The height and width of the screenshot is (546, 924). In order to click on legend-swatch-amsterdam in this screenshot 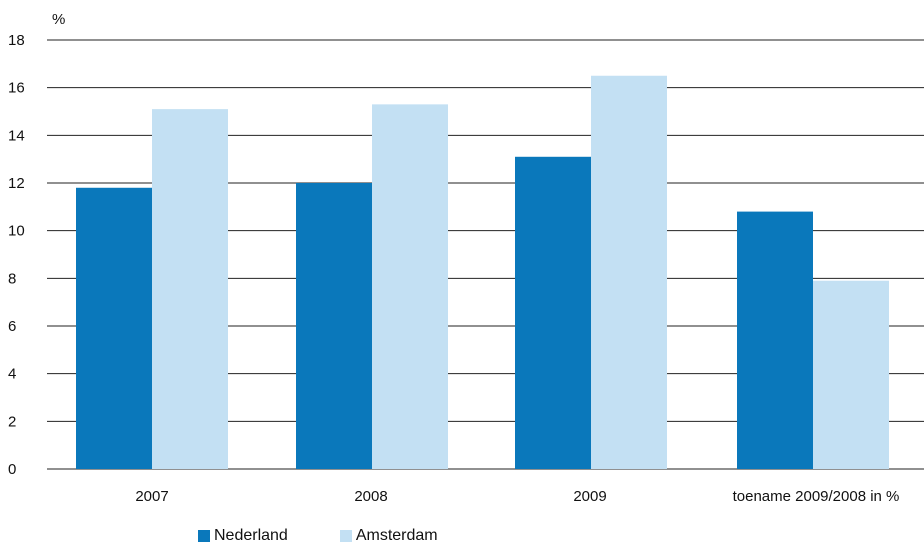, I will do `click(346, 536)`.